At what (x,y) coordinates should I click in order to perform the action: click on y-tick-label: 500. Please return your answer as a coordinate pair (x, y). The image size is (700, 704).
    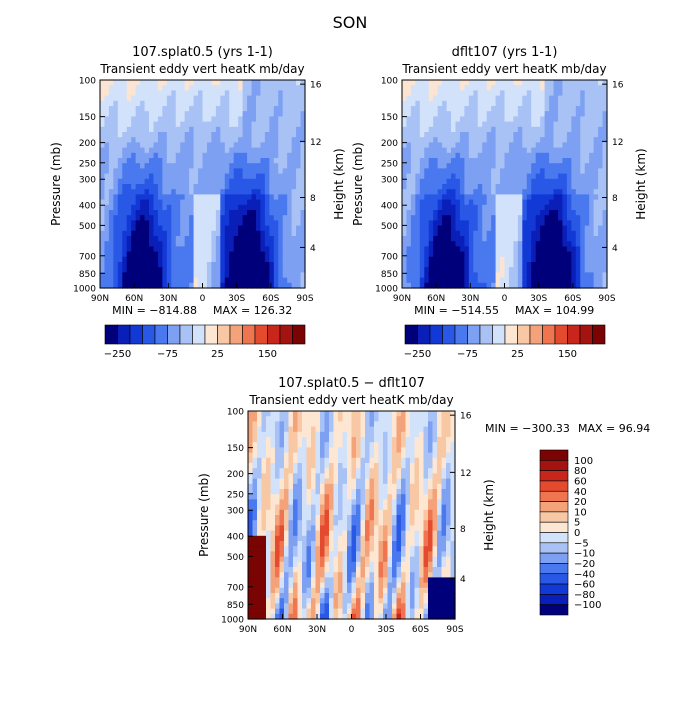
    Looking at the image, I should click on (389, 227).